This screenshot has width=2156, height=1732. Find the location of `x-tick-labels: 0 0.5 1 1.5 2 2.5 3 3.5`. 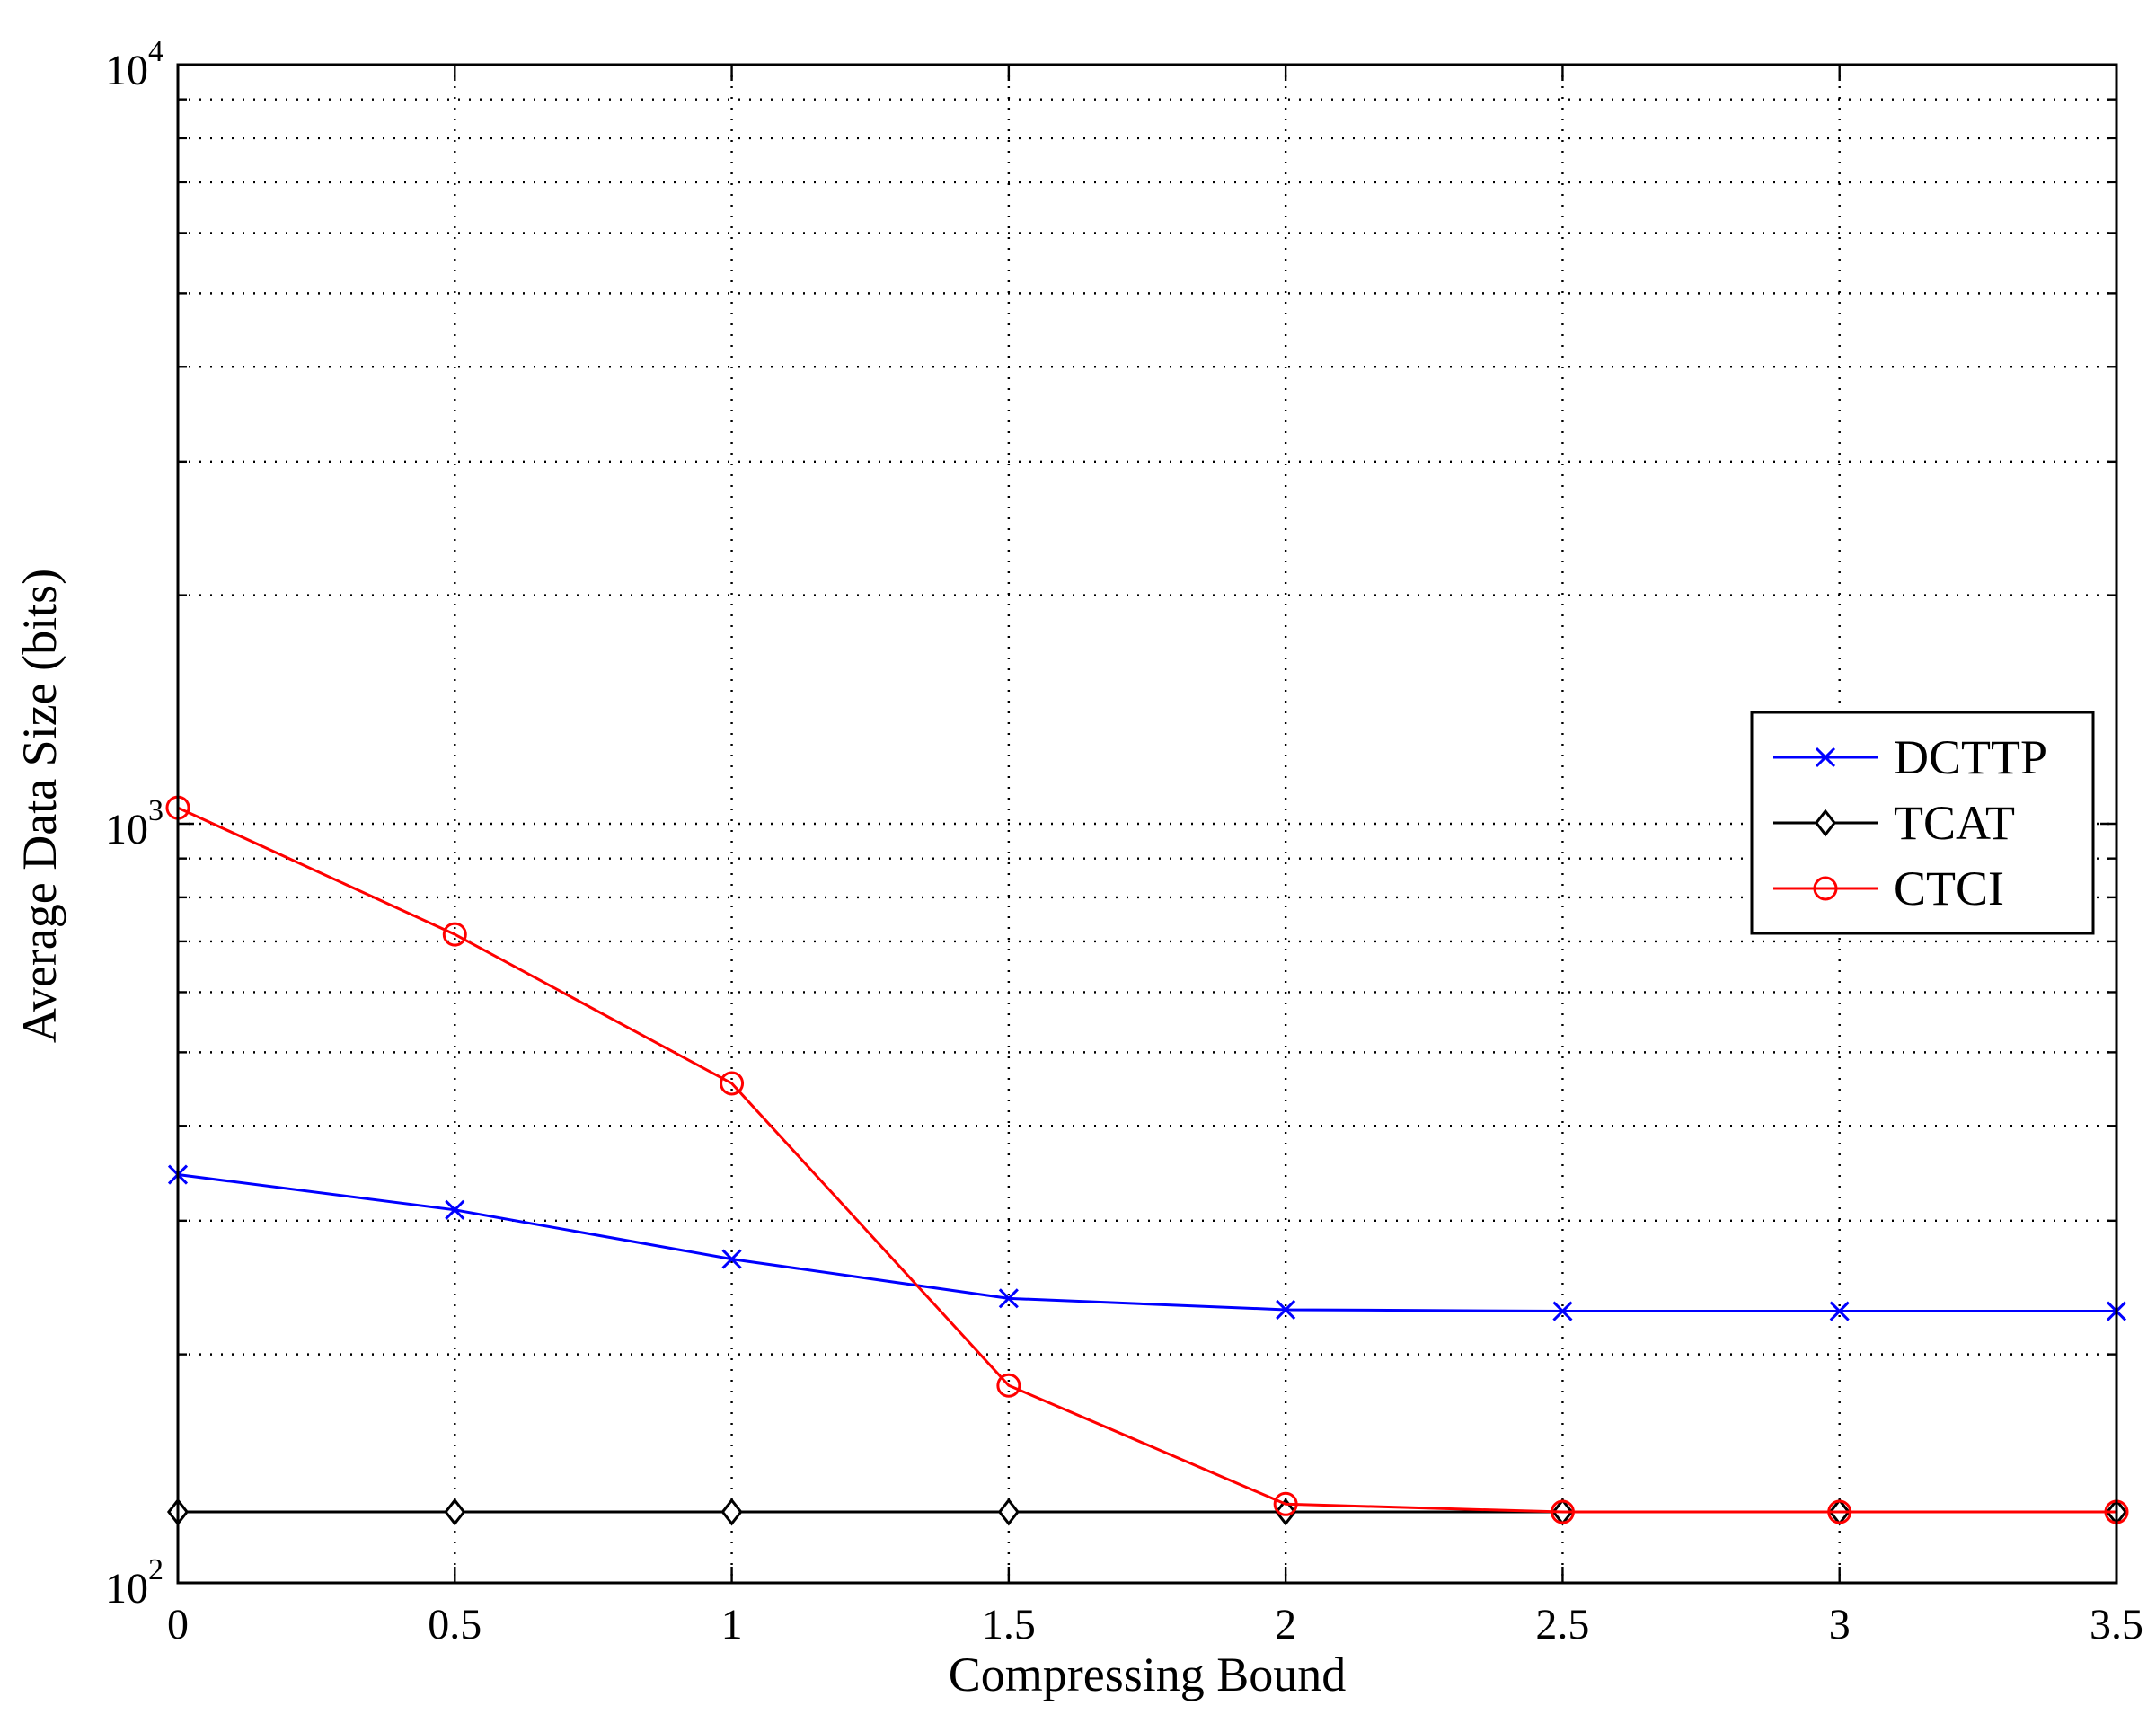

x-tick-labels: 0 0.5 1 1.5 2 2.5 3 3.5 is located at coordinates (1155, 1625).